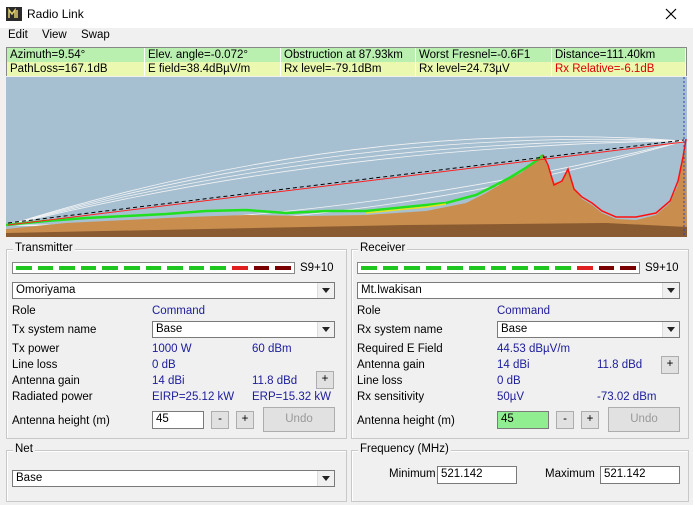  Describe the element at coordinates (95, 35) in the screenshot. I see `menu-item: Swap` at that location.